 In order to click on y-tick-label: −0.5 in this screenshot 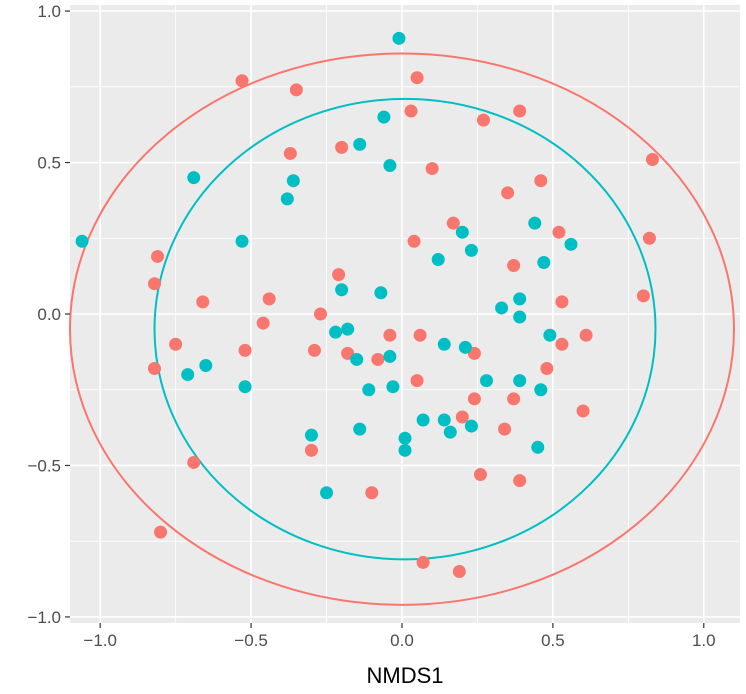, I will do `click(44, 465)`.